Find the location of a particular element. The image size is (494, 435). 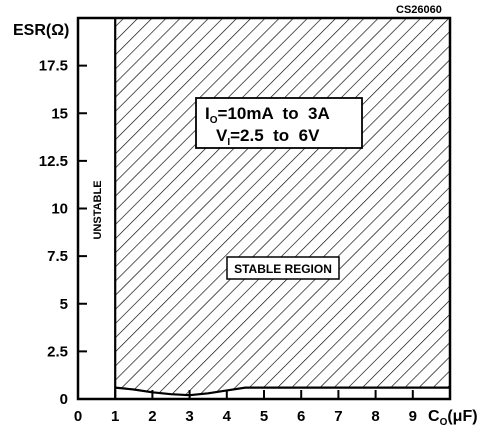

stable-region-label-frame is located at coordinates (283, 268).